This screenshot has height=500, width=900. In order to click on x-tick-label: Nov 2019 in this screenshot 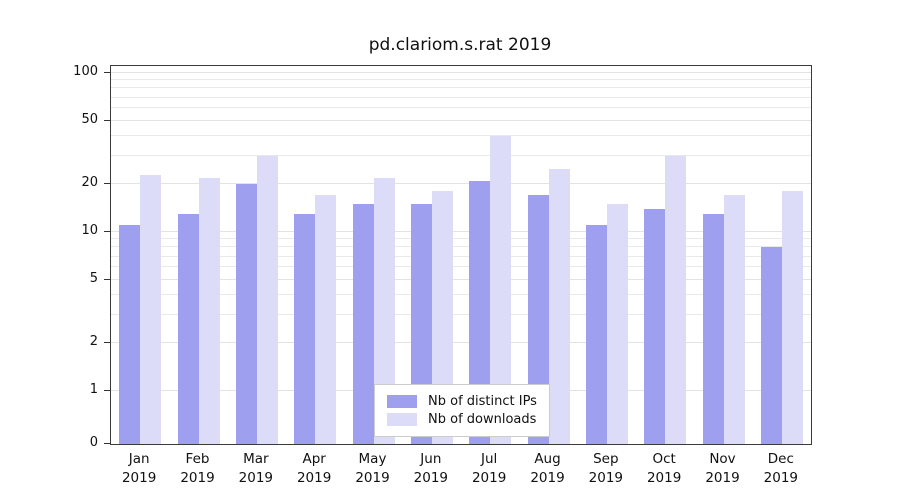, I will do `click(723, 469)`.